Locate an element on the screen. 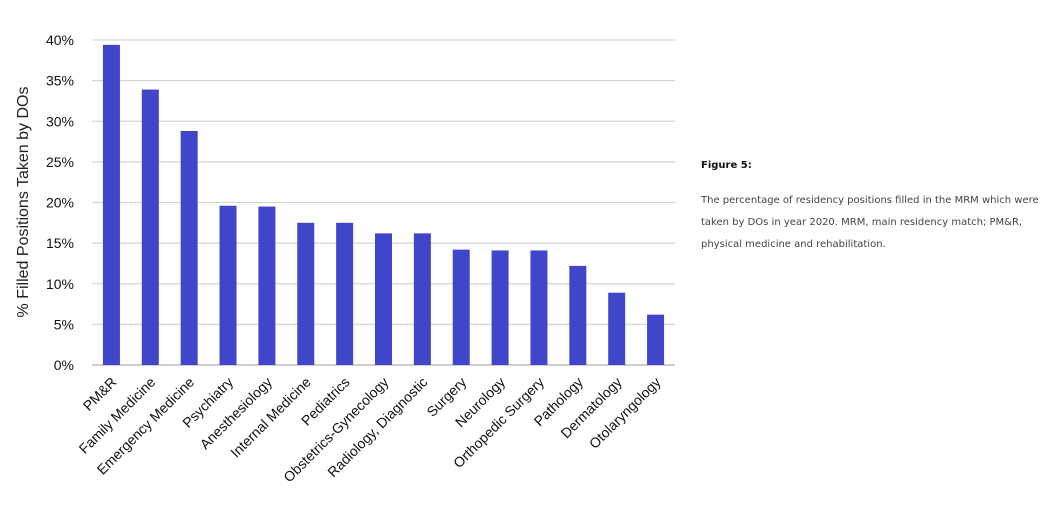 Image resolution: width=1057 pixels, height=522 pixels. y-tick-label: 5% is located at coordinates (64, 324).